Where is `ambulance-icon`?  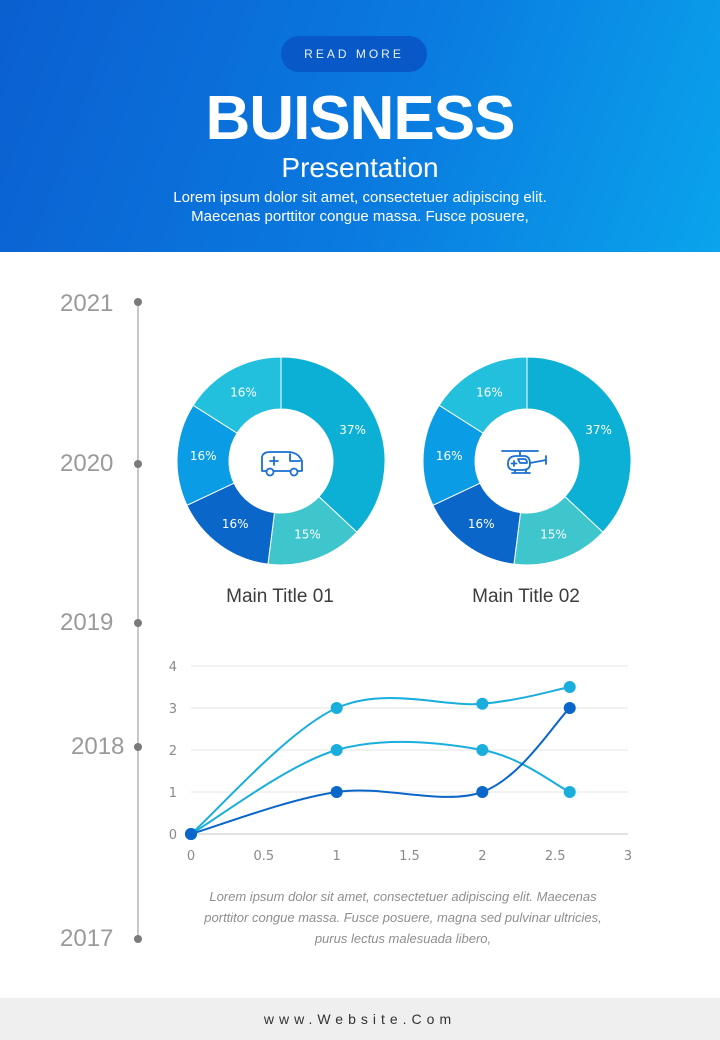
ambulance-icon is located at coordinates (282, 464).